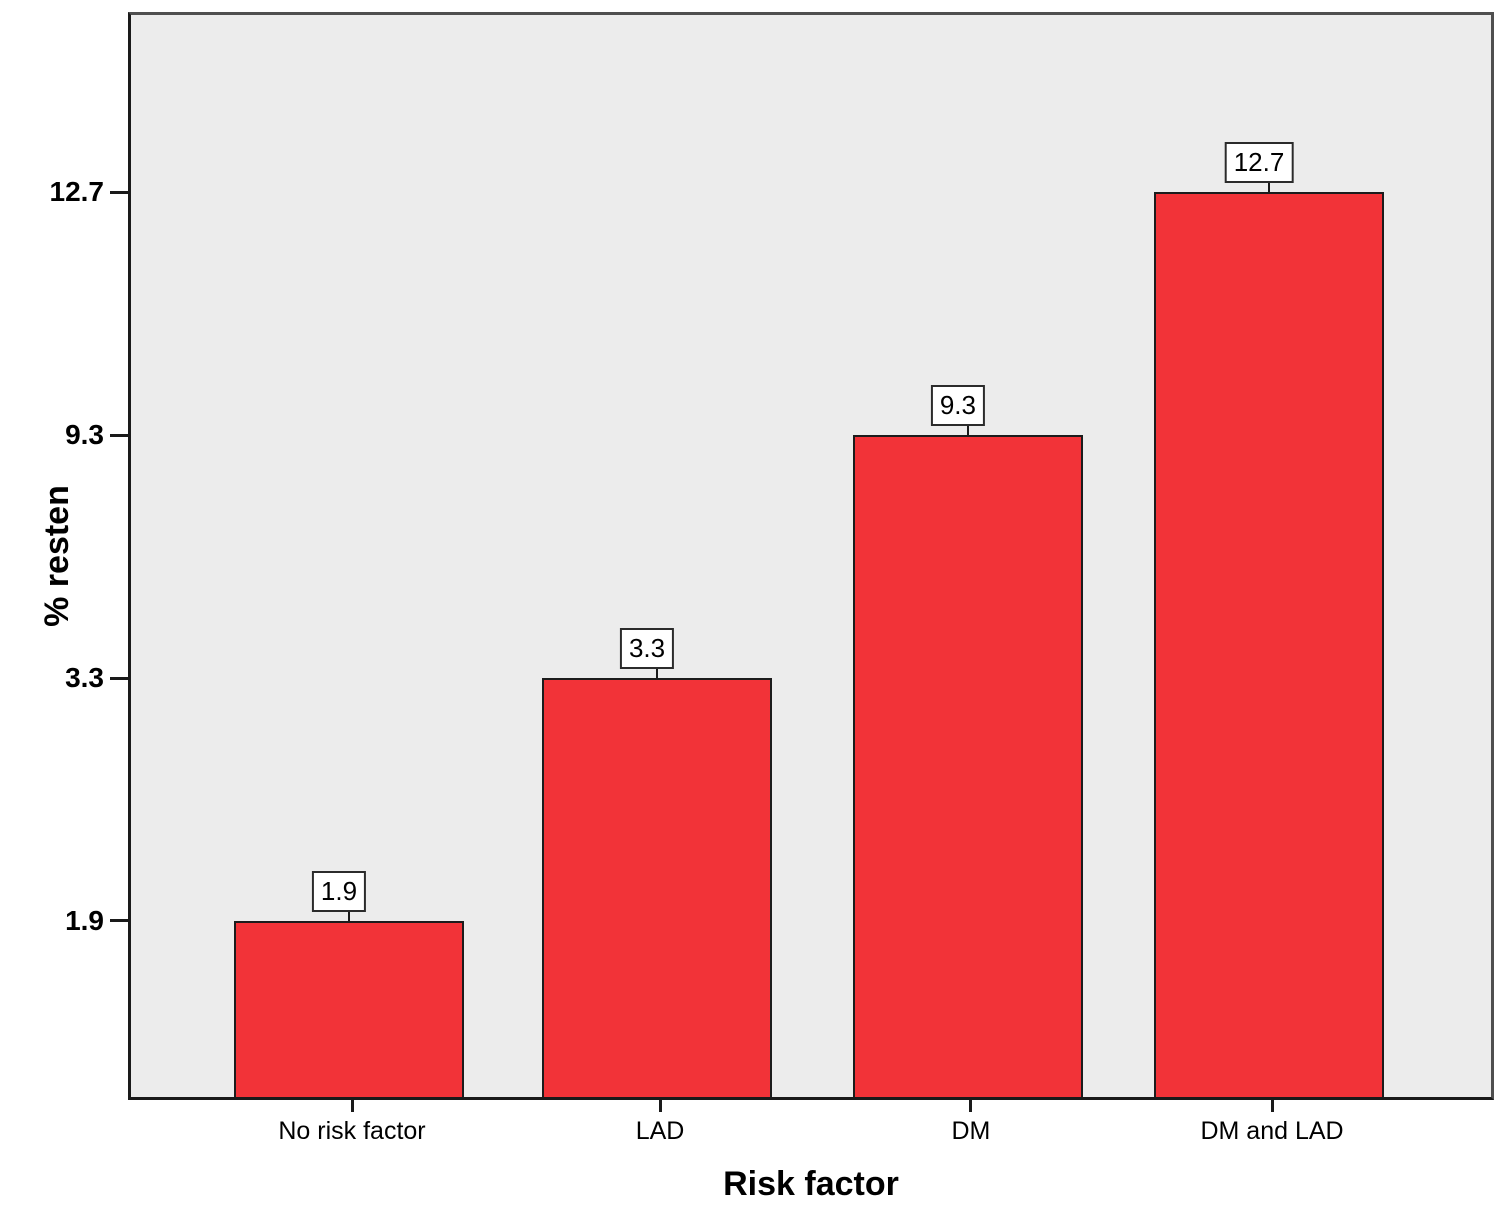  What do you see at coordinates (57, 556) in the screenshot?
I see `y-axis-title: % resten` at bounding box center [57, 556].